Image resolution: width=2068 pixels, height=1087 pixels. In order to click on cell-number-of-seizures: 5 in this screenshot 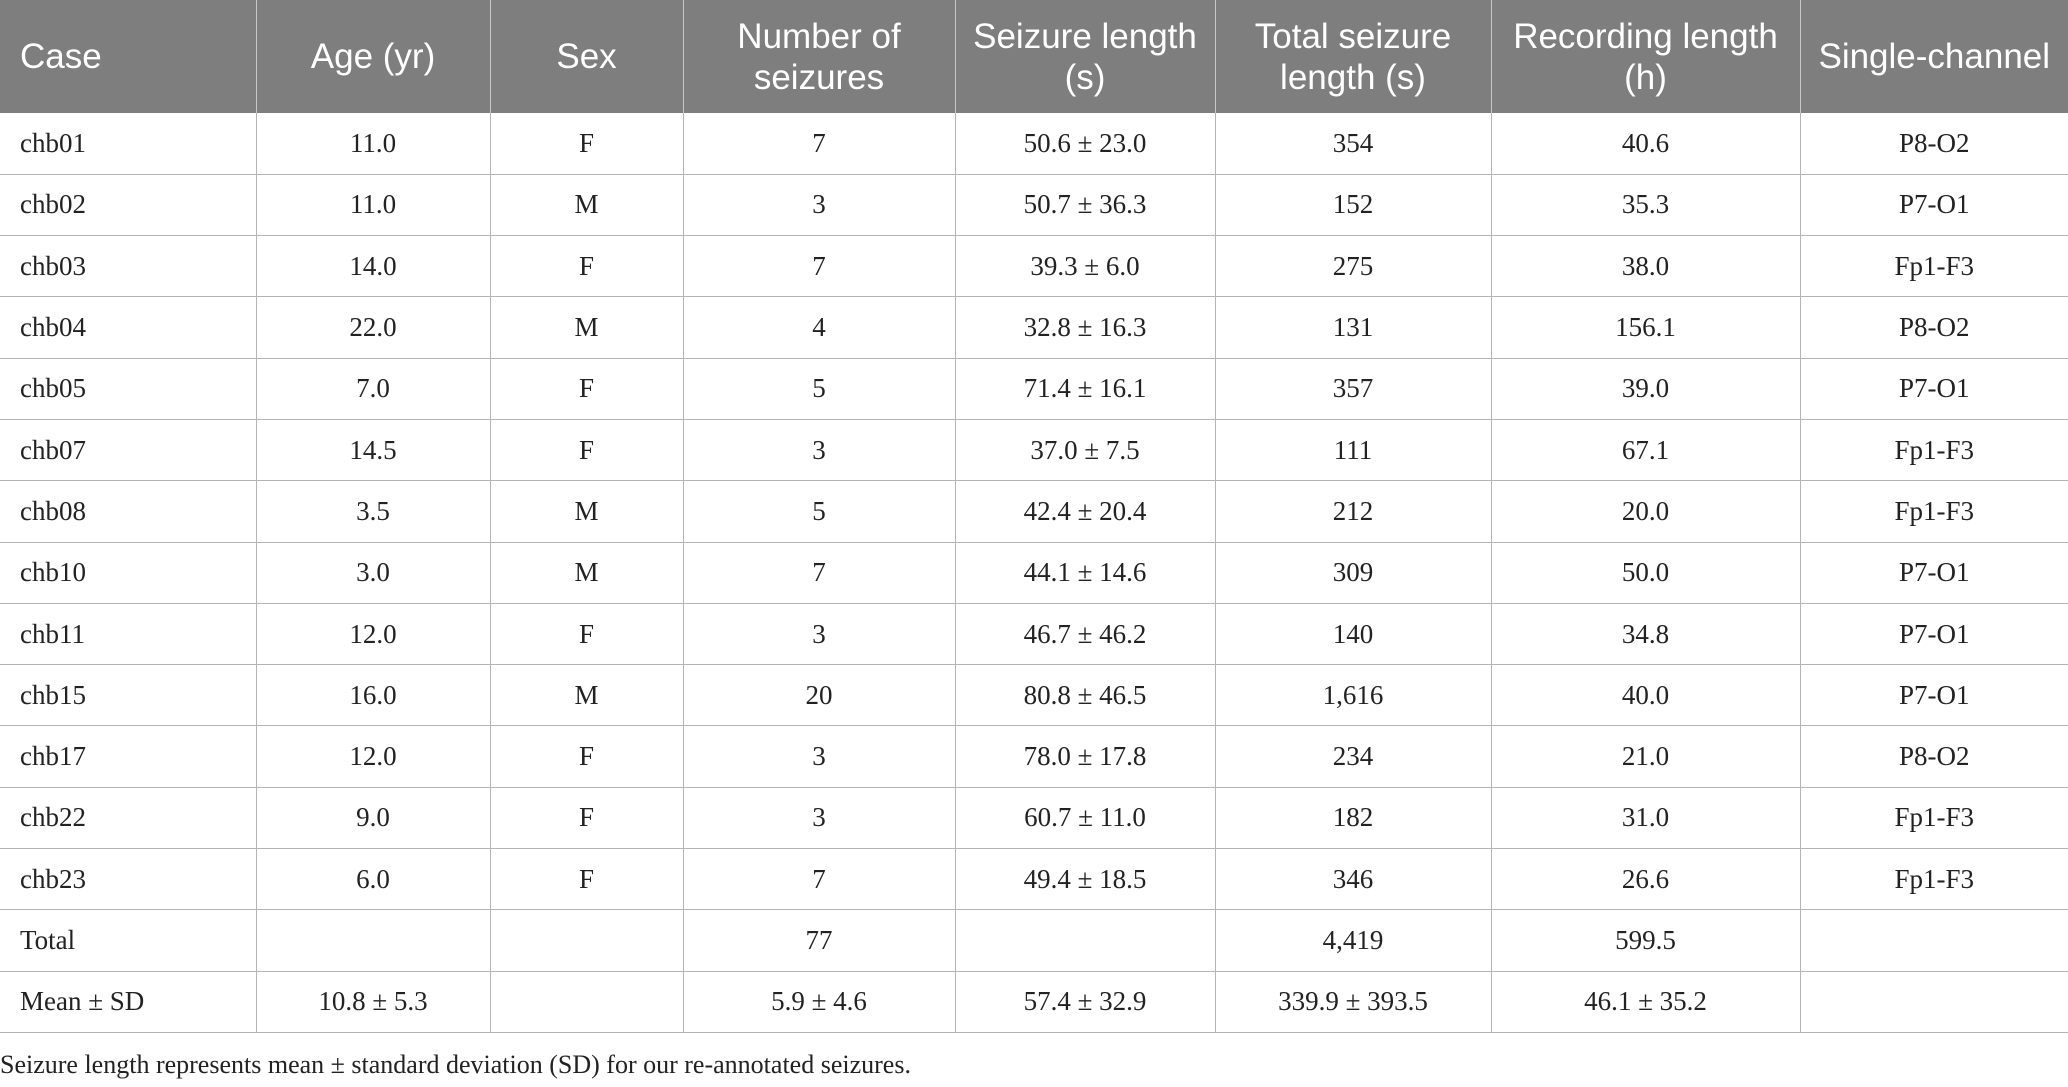, I will do `click(819, 511)`.